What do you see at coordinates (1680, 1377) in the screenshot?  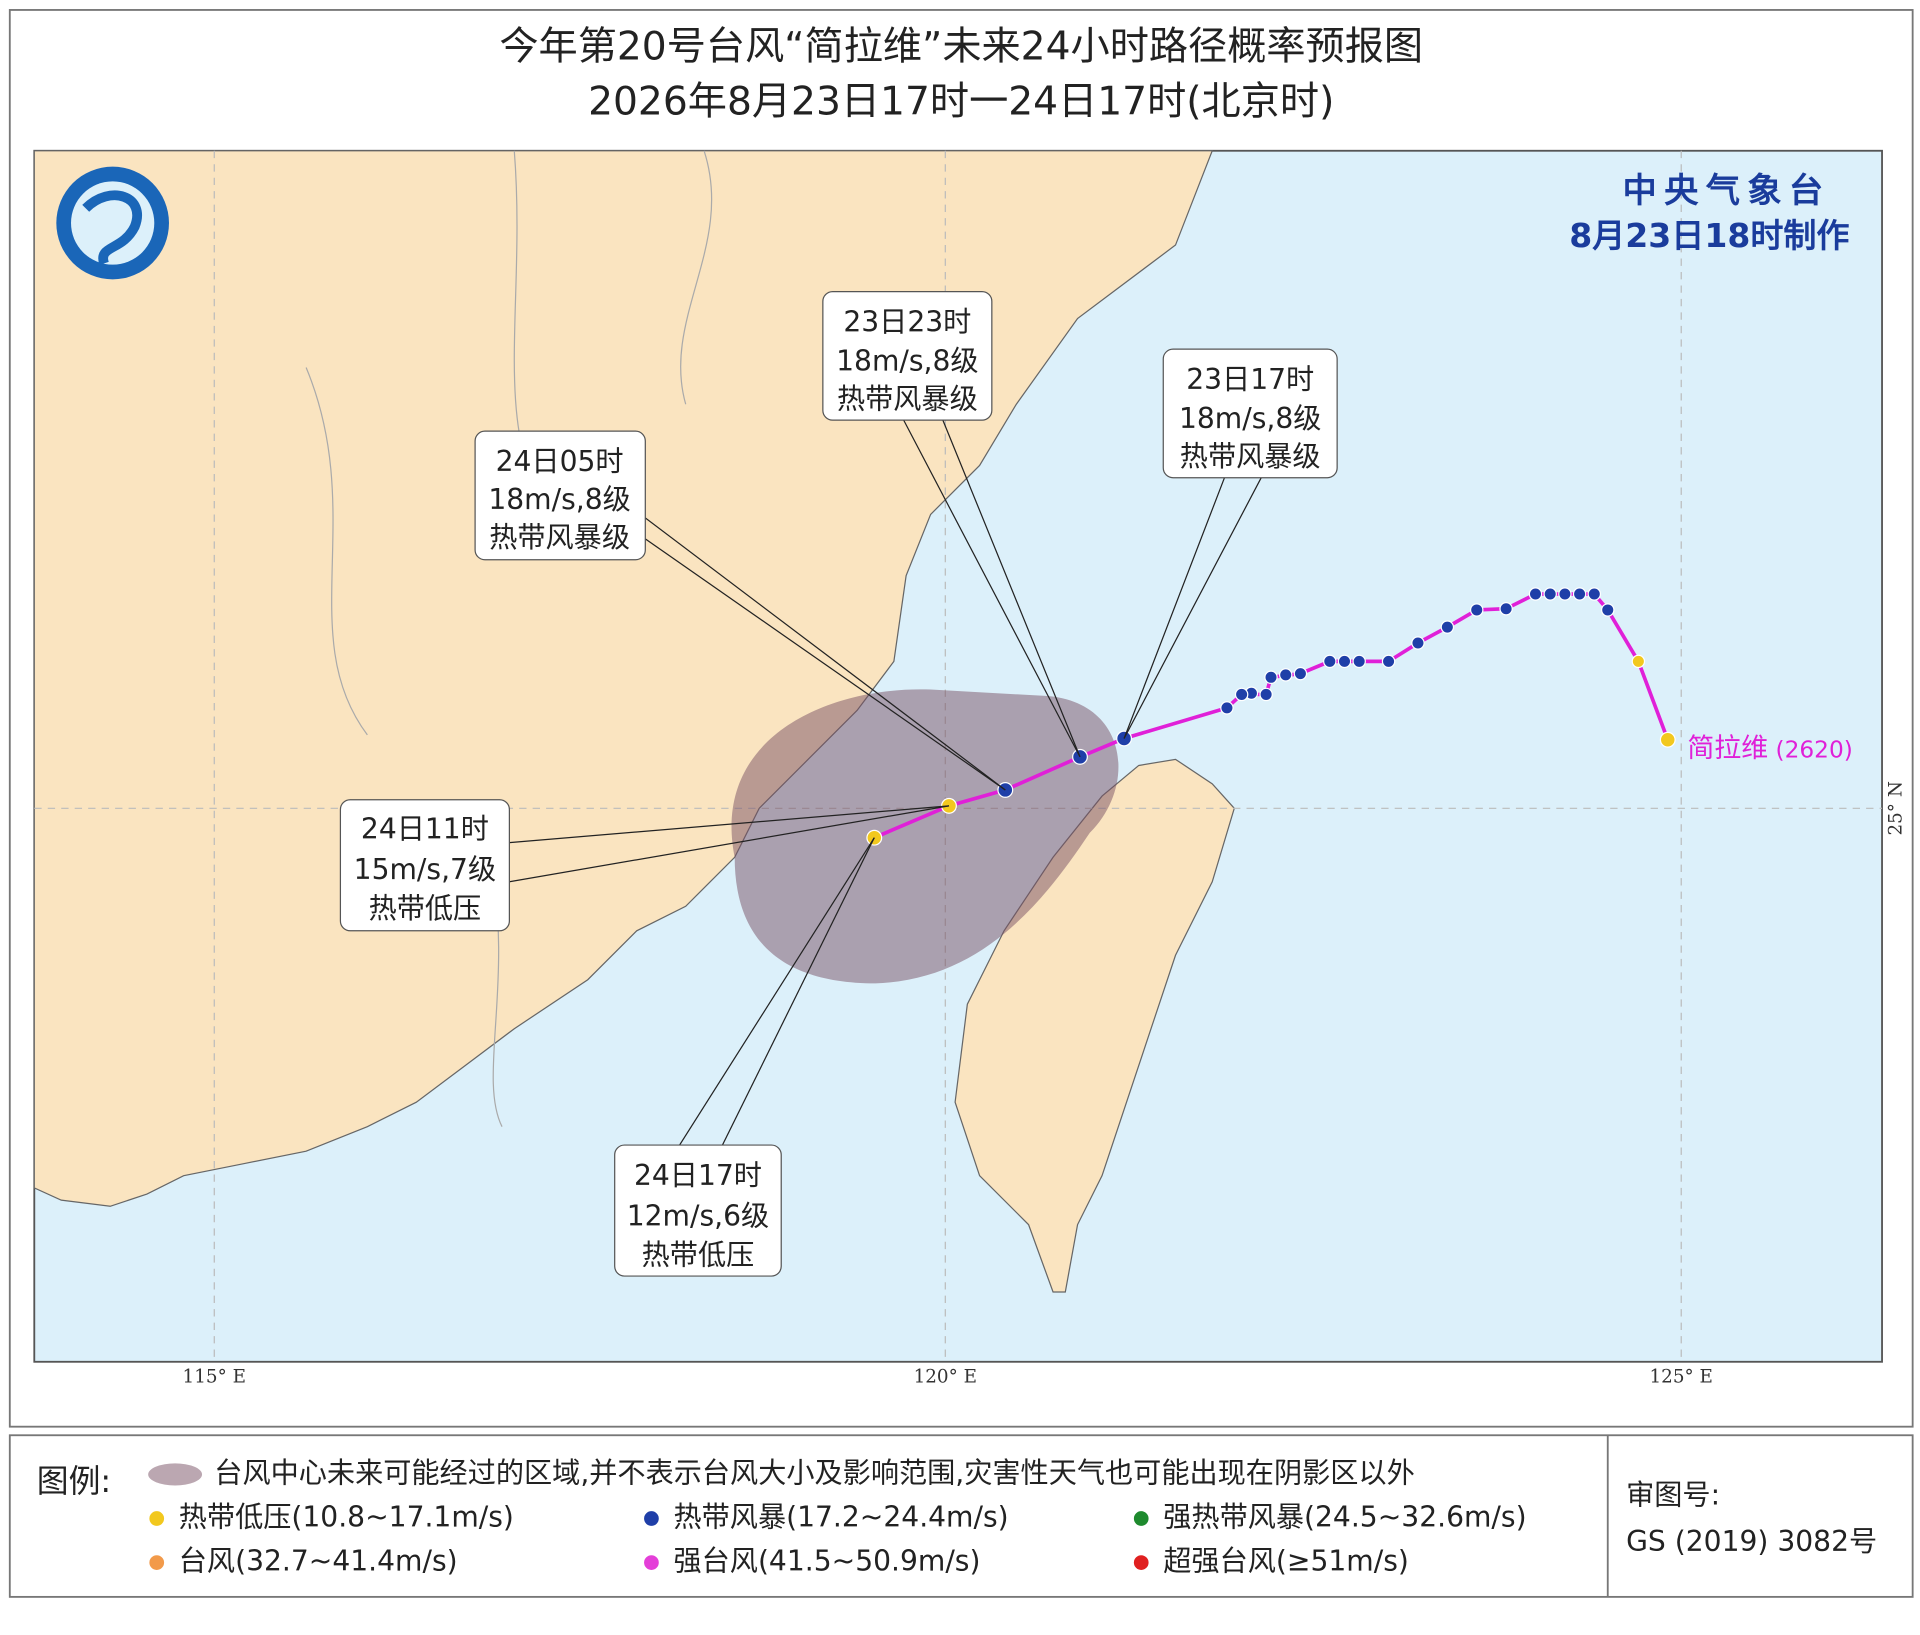 I see `lon-label: 125° E` at bounding box center [1680, 1377].